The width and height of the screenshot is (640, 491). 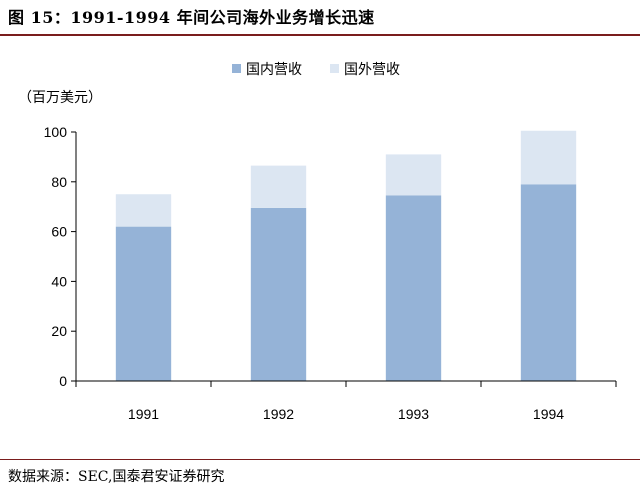 I want to click on y-tick-label: 80, so click(x=59, y=182).